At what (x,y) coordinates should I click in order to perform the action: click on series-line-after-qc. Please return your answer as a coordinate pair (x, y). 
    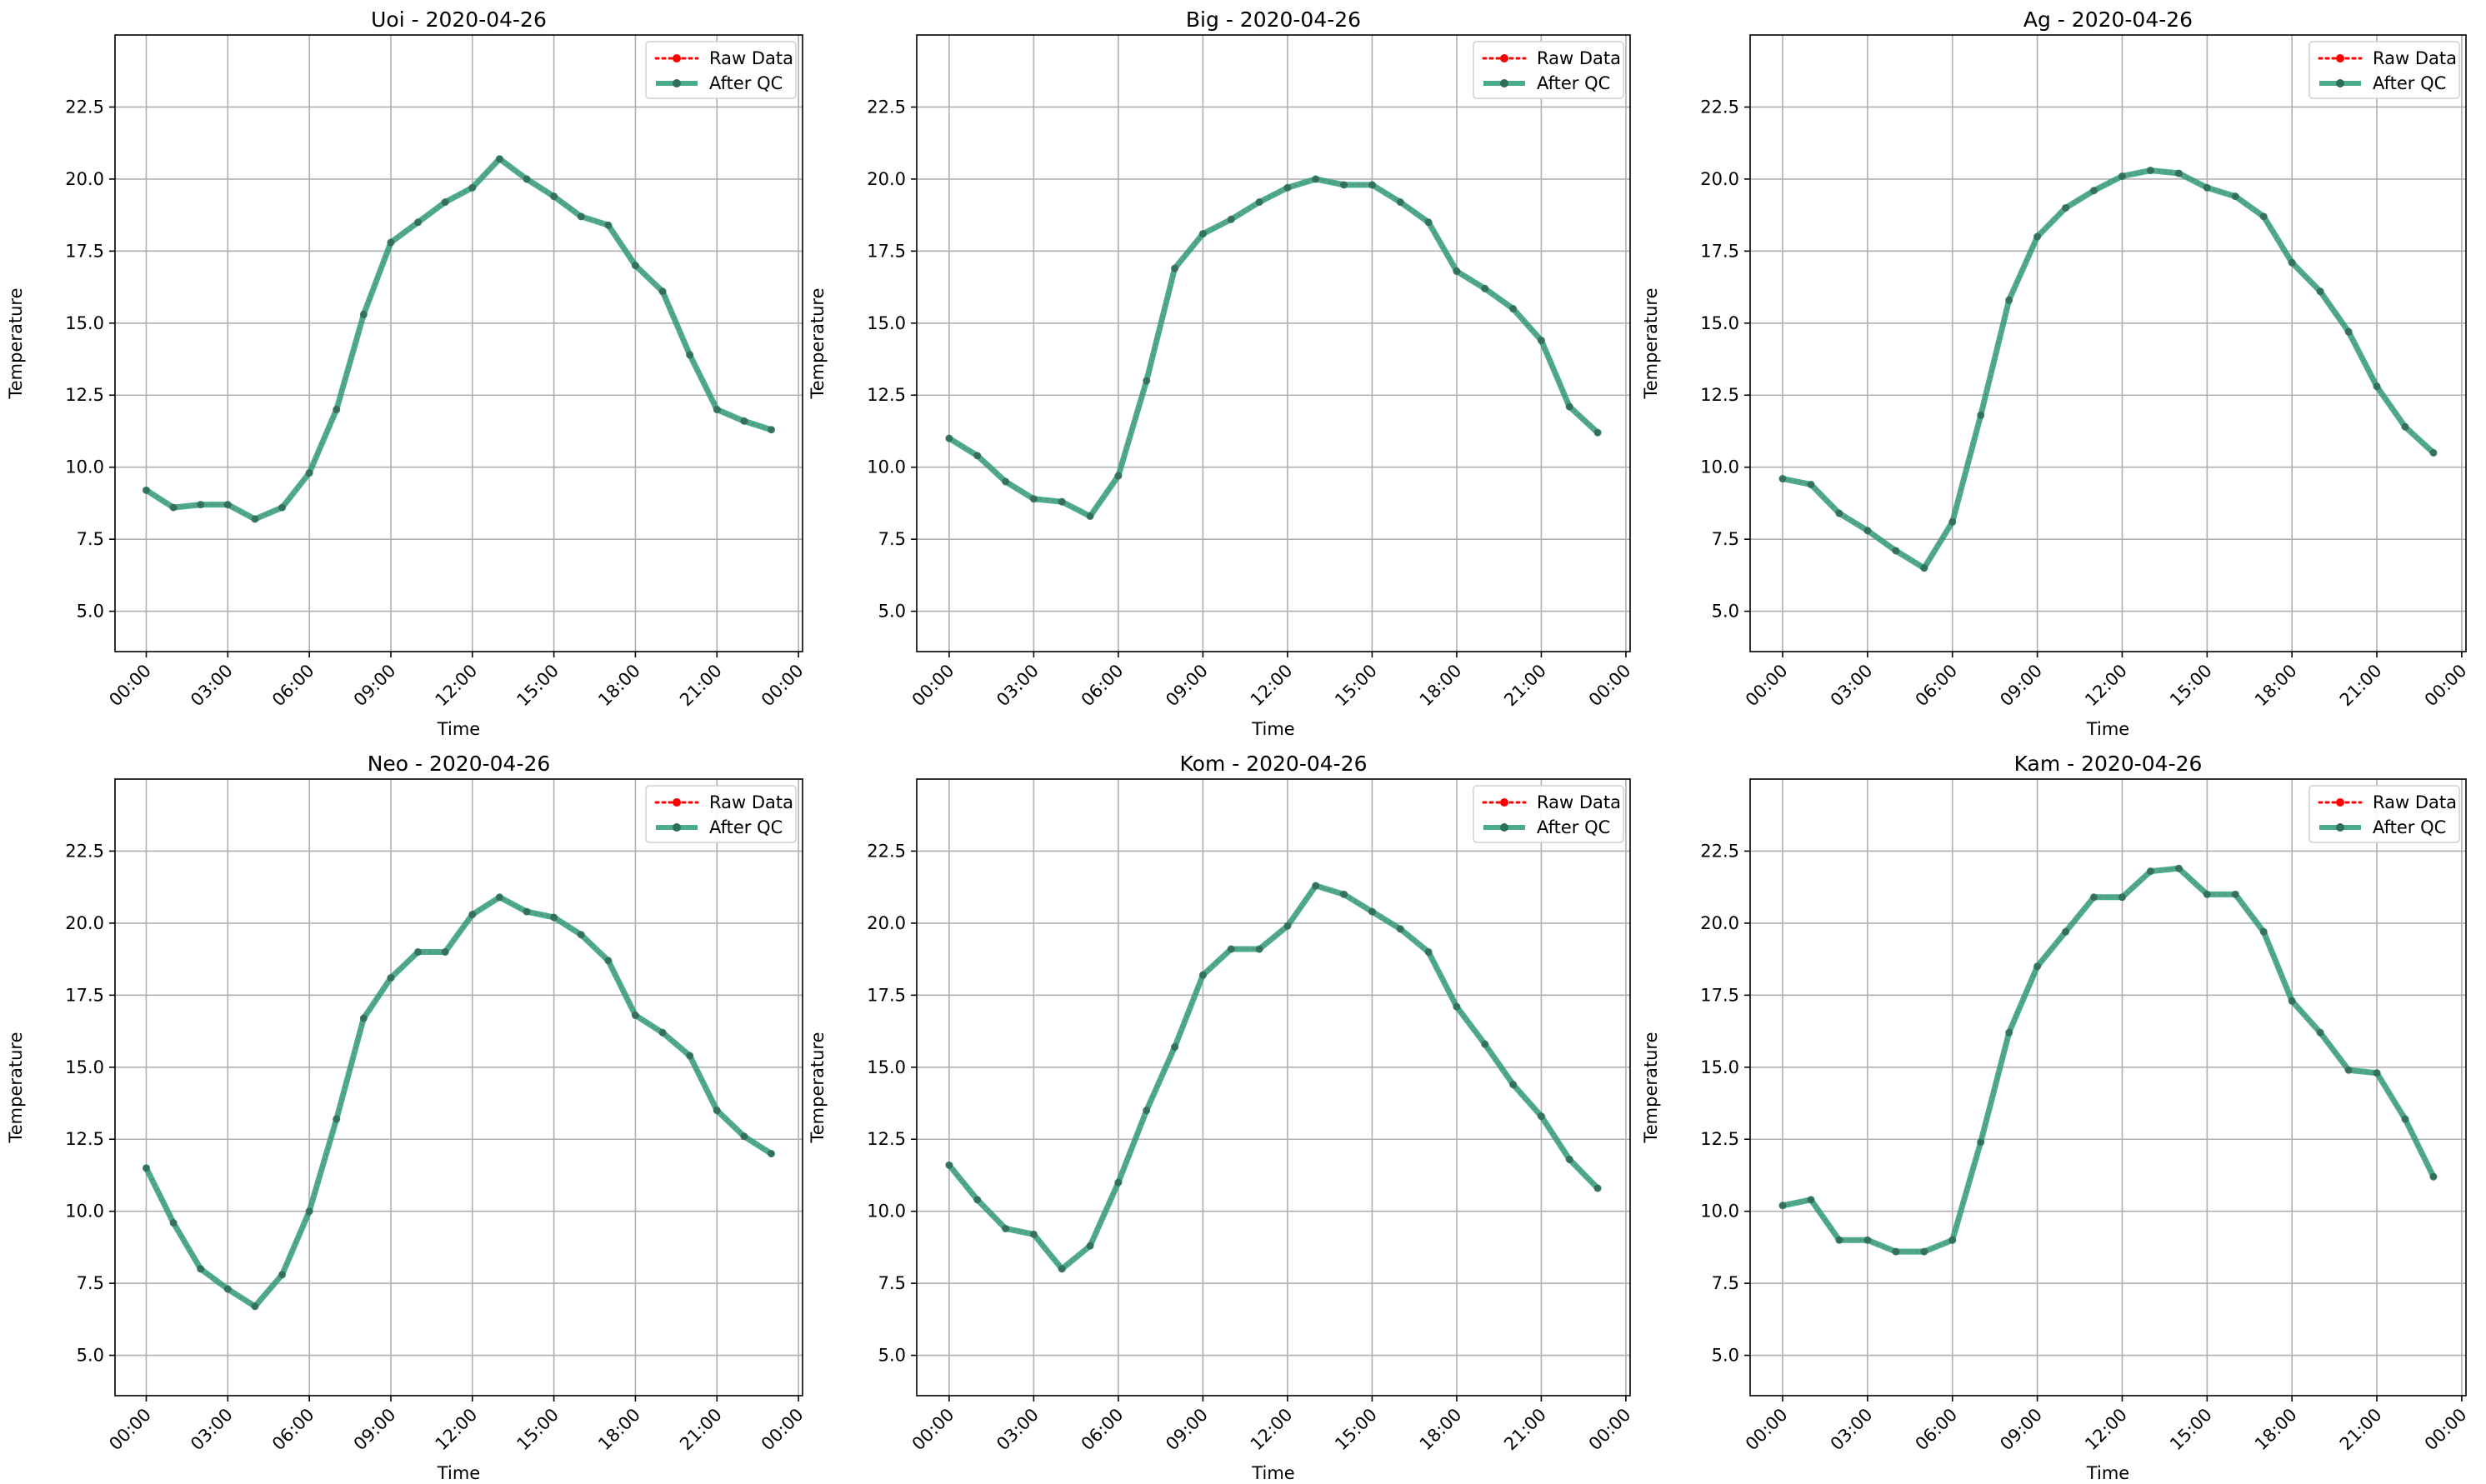
    Looking at the image, I should click on (1273, 347).